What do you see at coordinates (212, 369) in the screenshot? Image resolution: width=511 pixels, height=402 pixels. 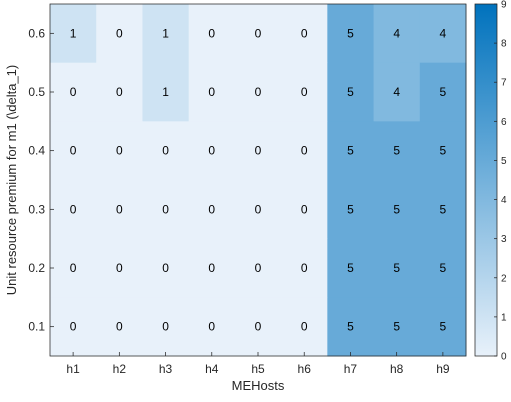 I see `x-tick-label: h4` at bounding box center [212, 369].